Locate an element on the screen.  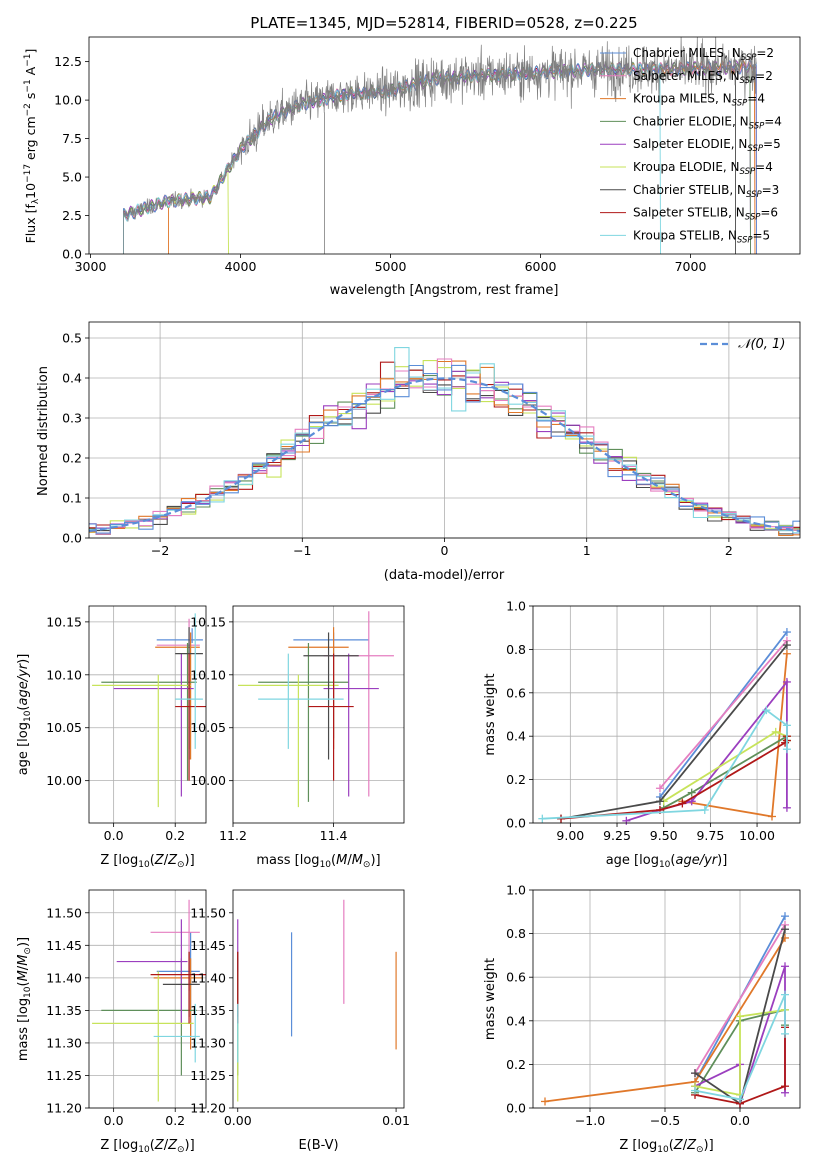
y-tick-label: 0.3 is located at coordinates (72, 418).